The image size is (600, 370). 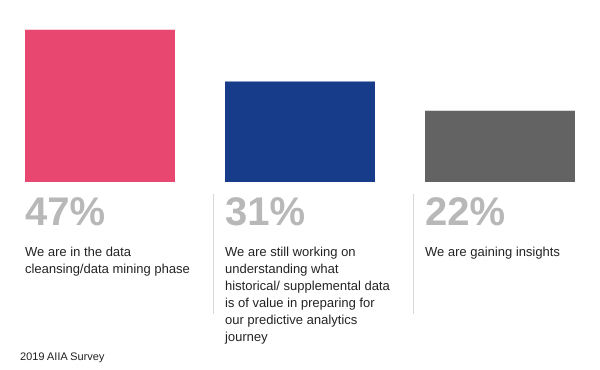 What do you see at coordinates (62, 357) in the screenshot?
I see `text: 2019 AIIA Survey` at bounding box center [62, 357].